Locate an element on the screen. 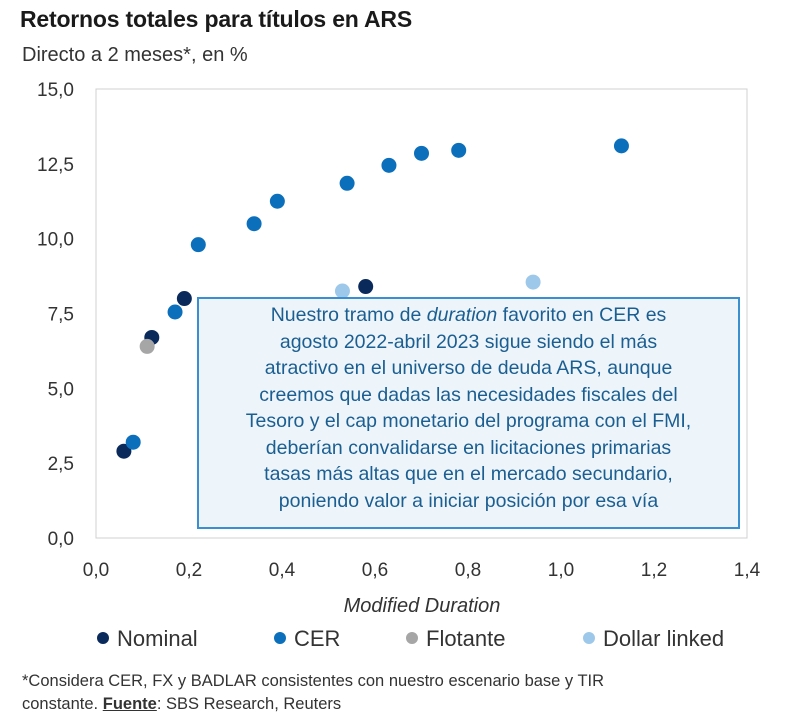 The image size is (800, 719). x-axis-label: Modified Duration is located at coordinates (422, 606).